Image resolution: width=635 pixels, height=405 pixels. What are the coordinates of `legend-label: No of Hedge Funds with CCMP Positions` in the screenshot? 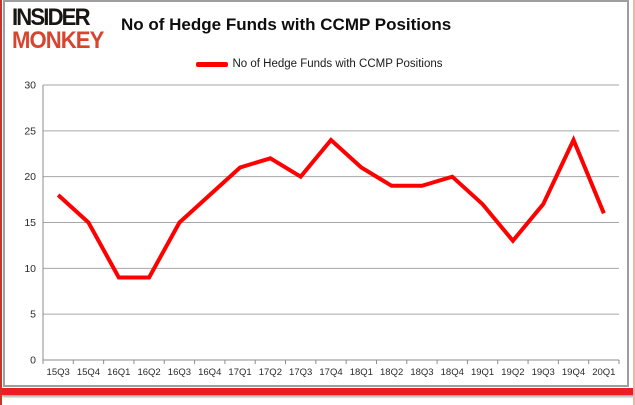 It's located at (337, 64).